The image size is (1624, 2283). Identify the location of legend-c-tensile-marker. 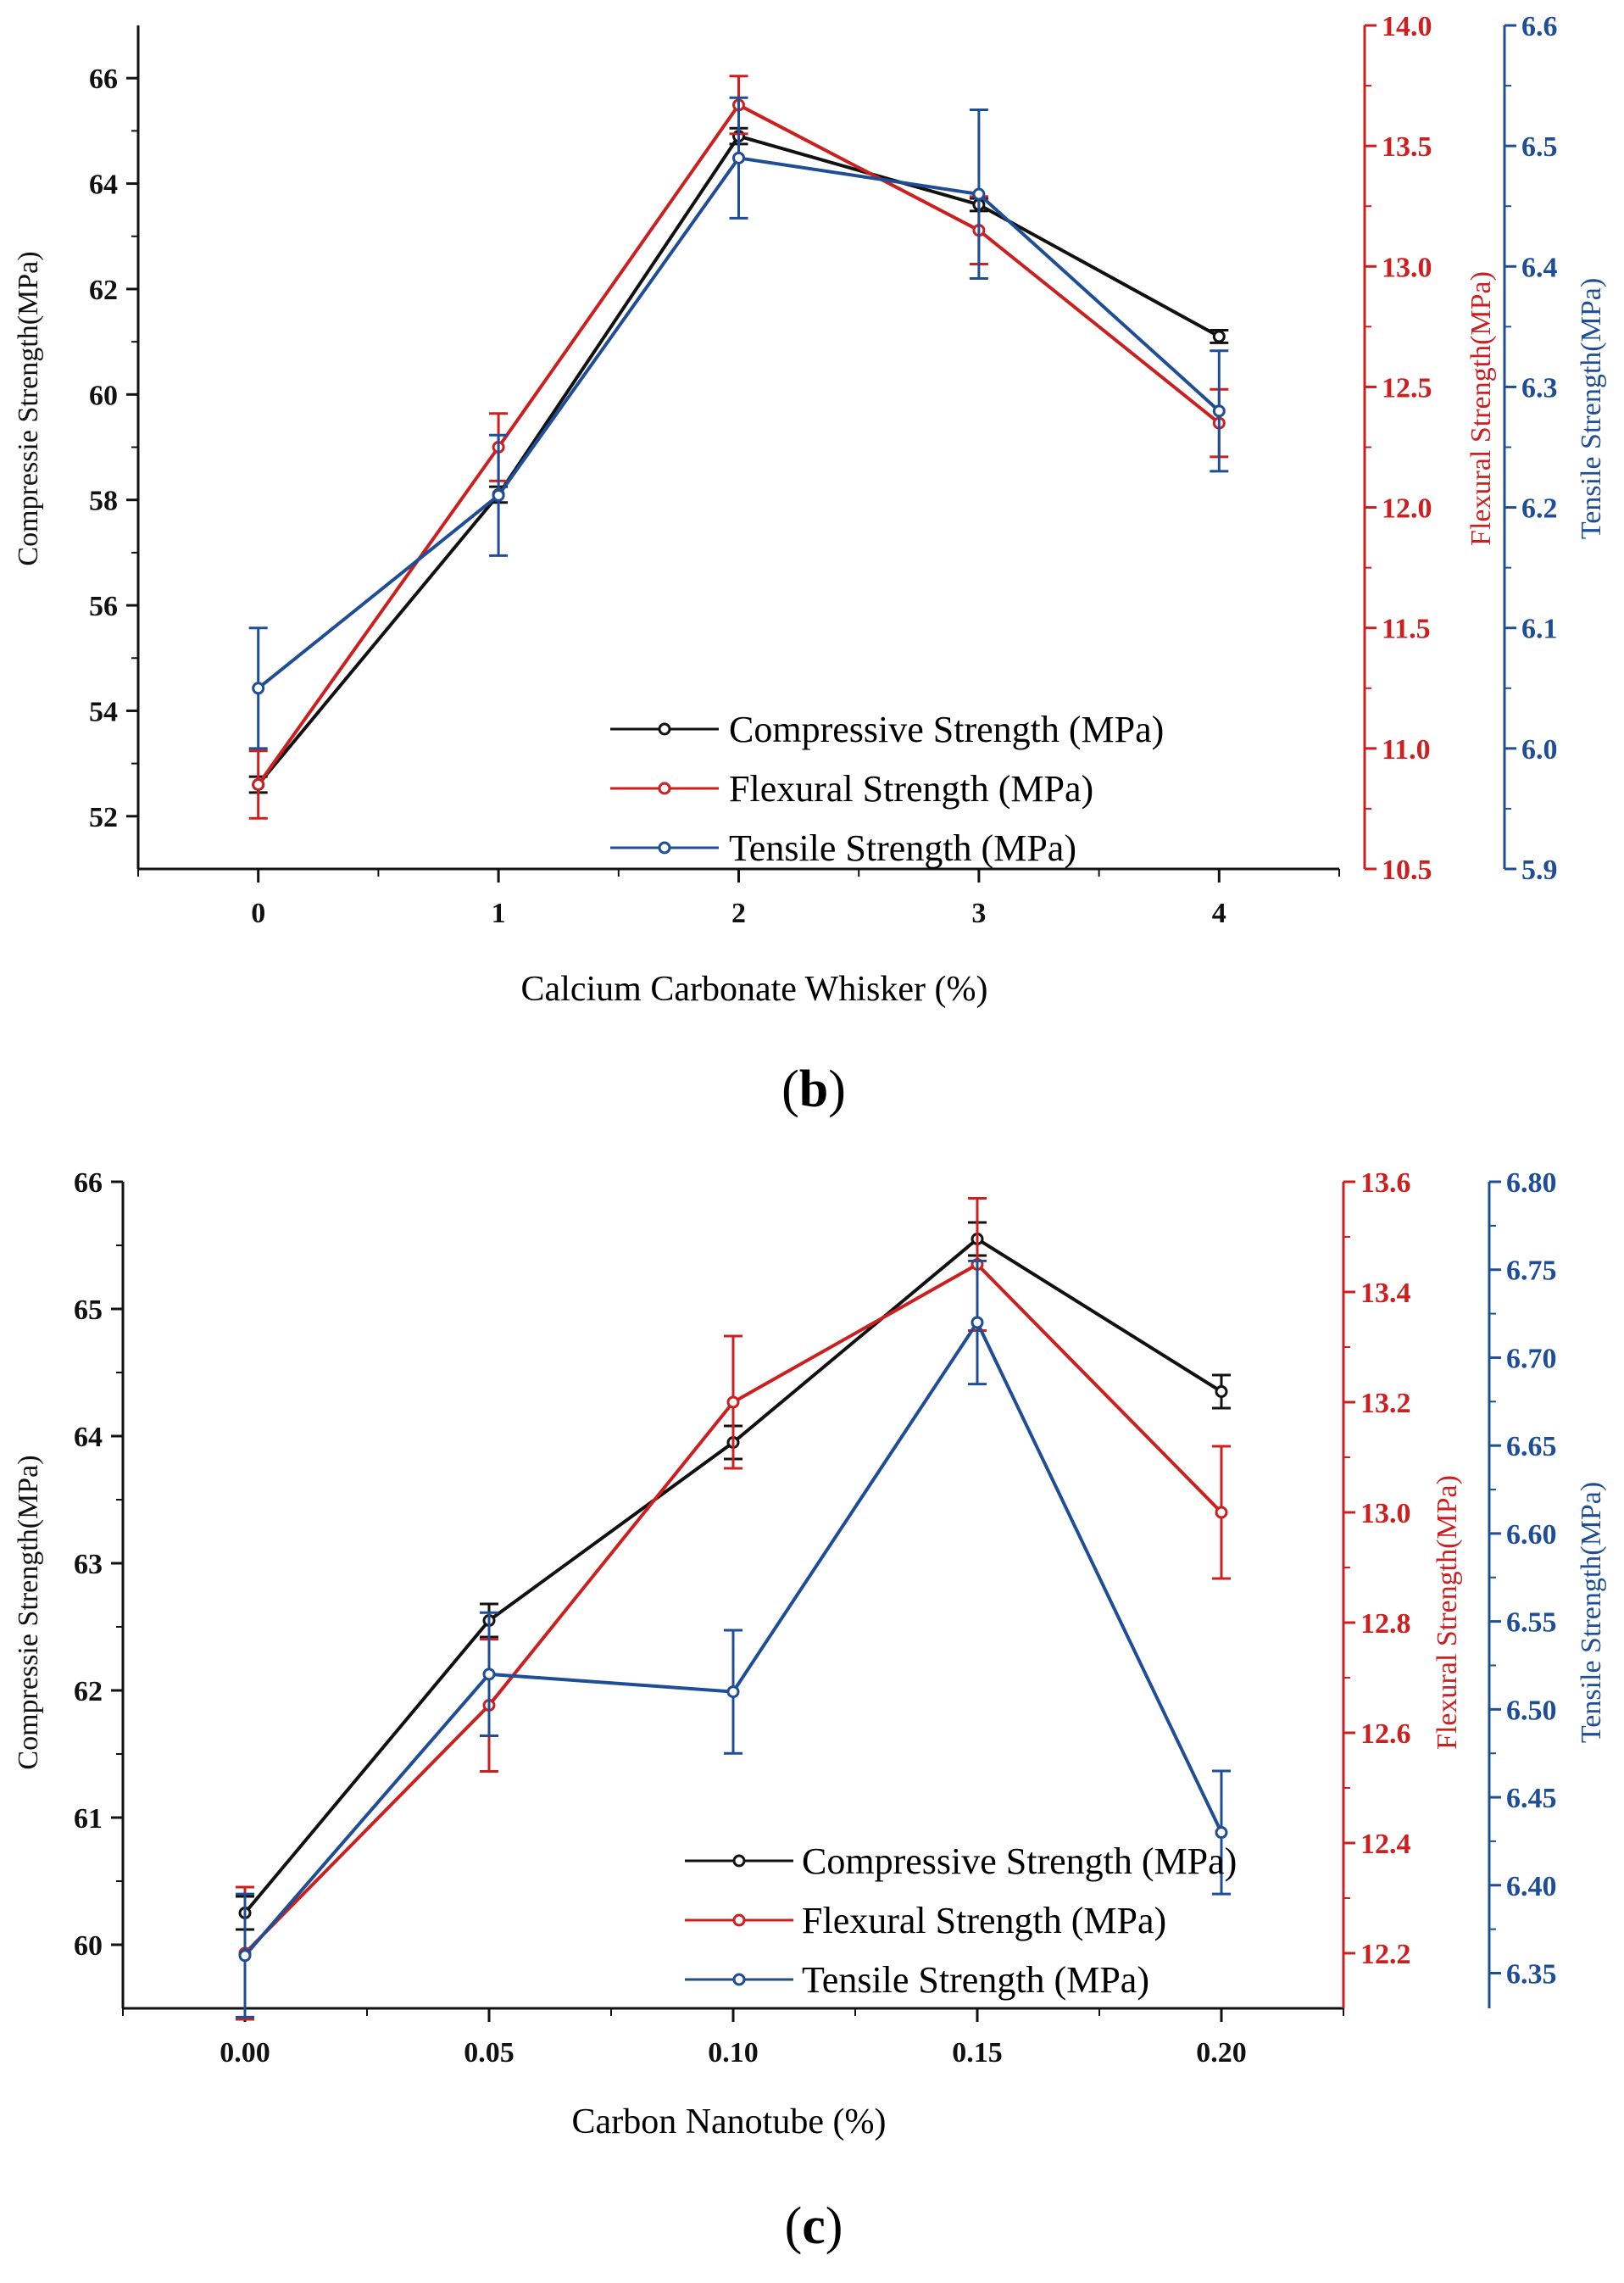
(739, 1979).